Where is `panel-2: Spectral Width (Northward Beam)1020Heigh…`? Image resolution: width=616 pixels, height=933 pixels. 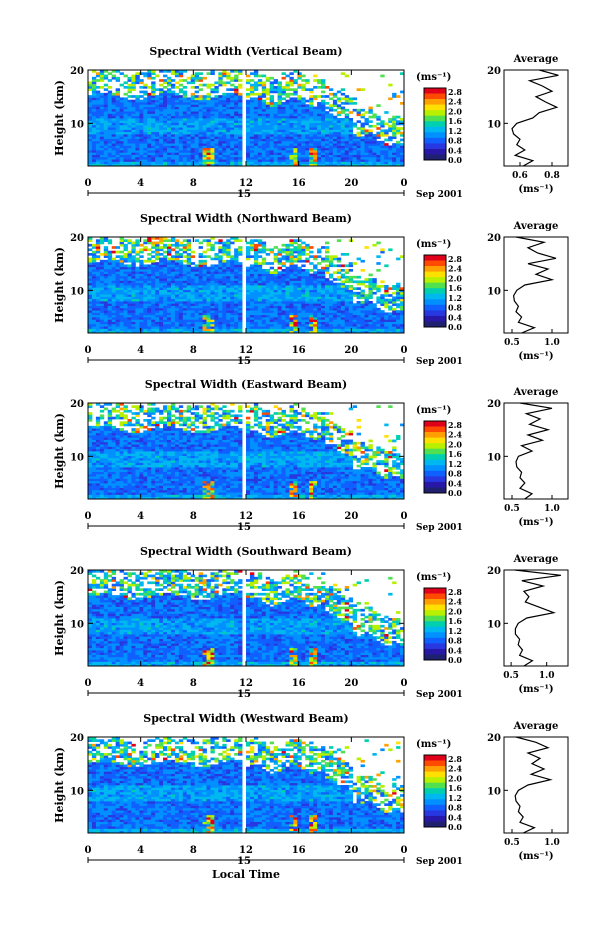
panel-2: Spectral Width (Northward Beam)1020Heigh… is located at coordinates (310, 289).